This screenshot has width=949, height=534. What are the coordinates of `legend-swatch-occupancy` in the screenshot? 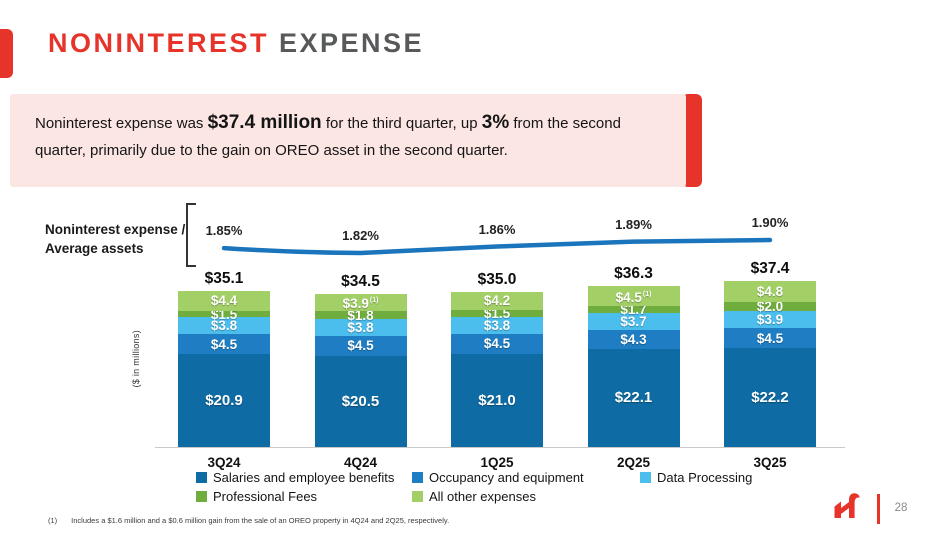 It's located at (417, 477).